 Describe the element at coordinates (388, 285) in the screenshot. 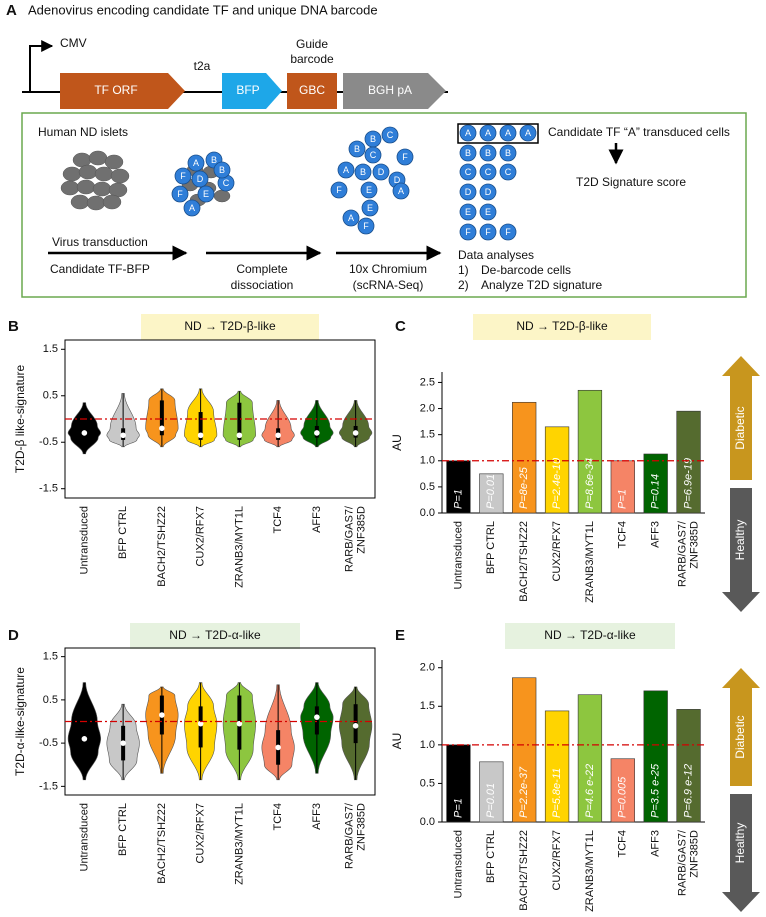

I see `step-label: (scRNA-Seq)` at that location.